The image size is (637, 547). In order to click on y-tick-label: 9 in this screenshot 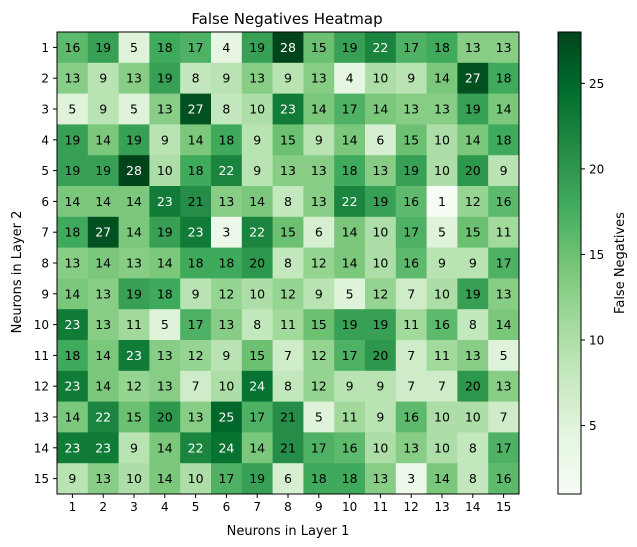, I will do `click(45, 294)`.